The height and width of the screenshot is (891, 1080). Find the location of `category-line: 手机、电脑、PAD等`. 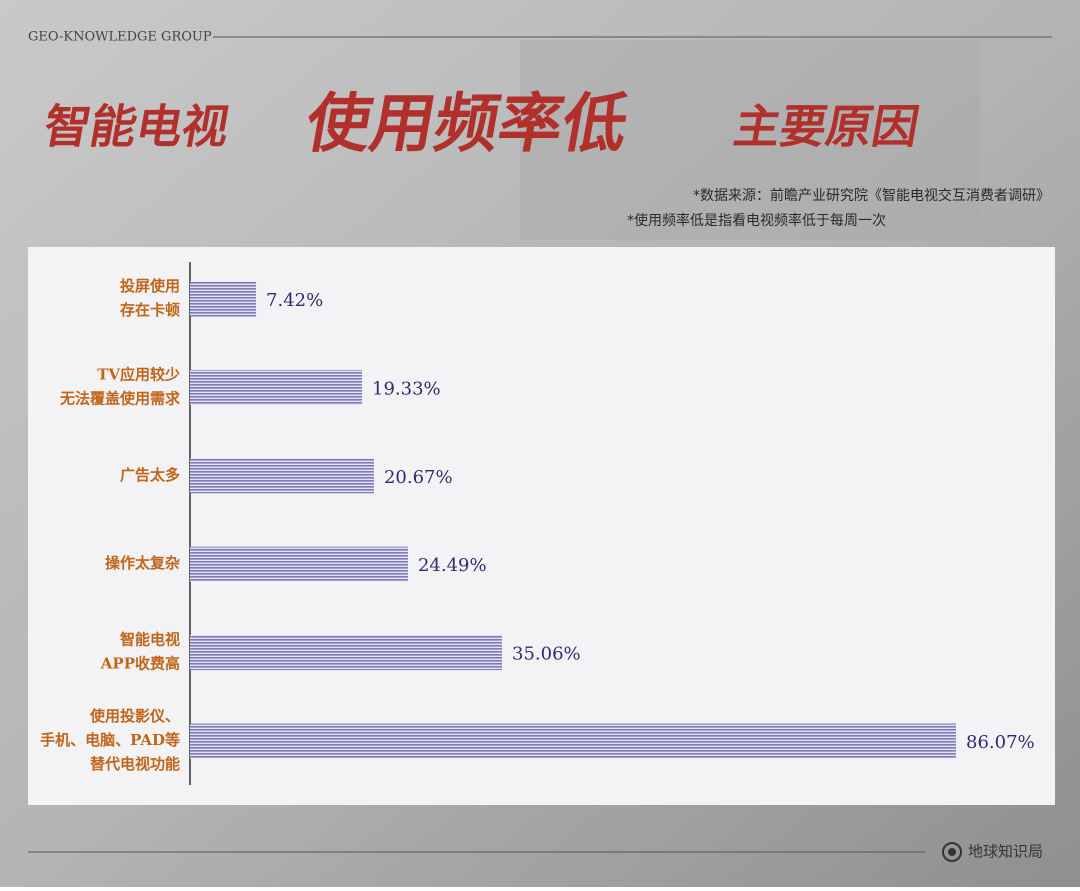

category-line: 手机、电脑、PAD等 is located at coordinates (110, 740).